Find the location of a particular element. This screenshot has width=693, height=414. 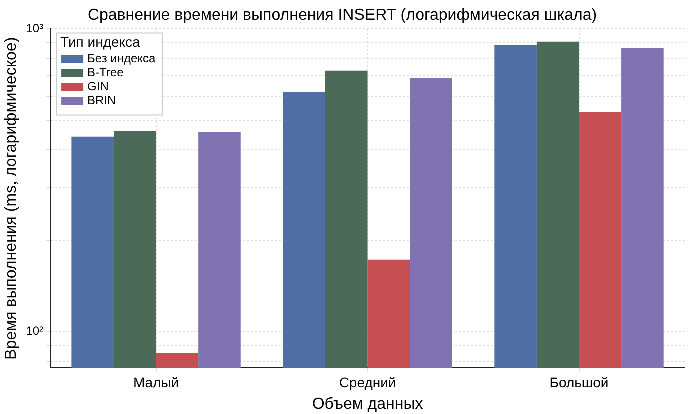

x-tick-label: Большой is located at coordinates (579, 382).